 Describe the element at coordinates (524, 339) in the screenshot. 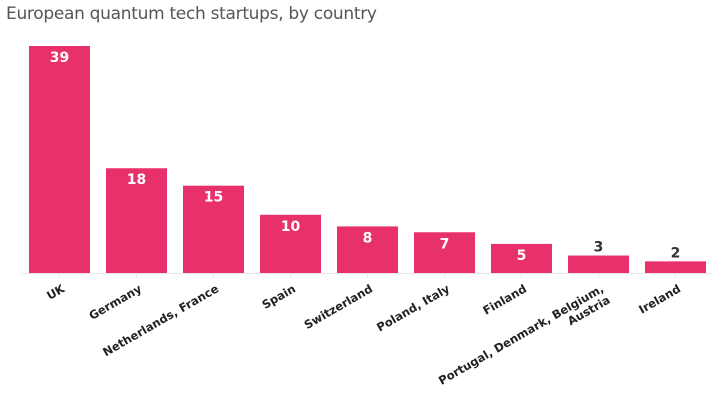

I see `x-tick-label: Portugal, Denmark, Belgium,Austria` at that location.